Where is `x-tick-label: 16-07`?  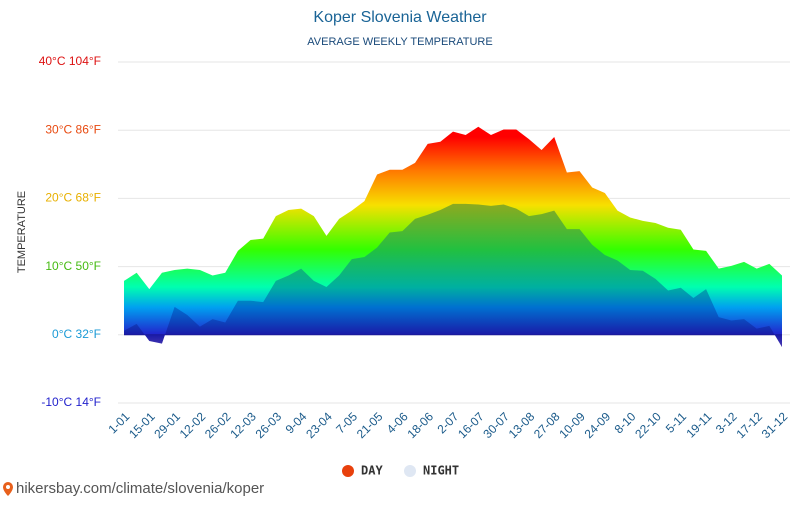 x-tick-label: 16-07 is located at coordinates (471, 425).